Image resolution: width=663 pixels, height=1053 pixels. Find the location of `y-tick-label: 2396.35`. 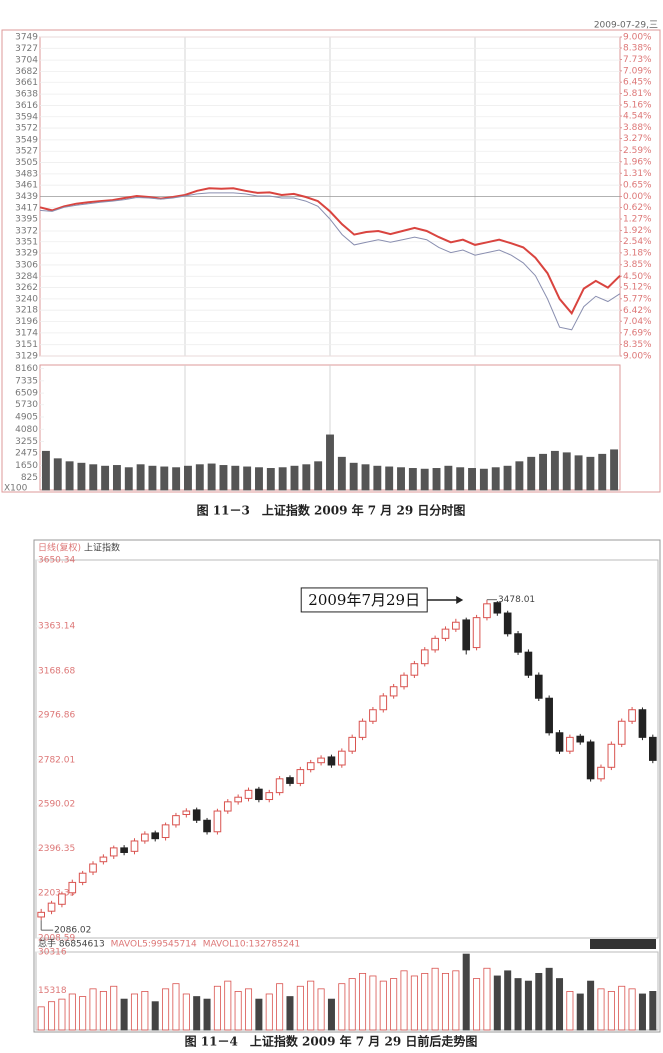

y-tick-label: 2396.35 is located at coordinates (56, 849).